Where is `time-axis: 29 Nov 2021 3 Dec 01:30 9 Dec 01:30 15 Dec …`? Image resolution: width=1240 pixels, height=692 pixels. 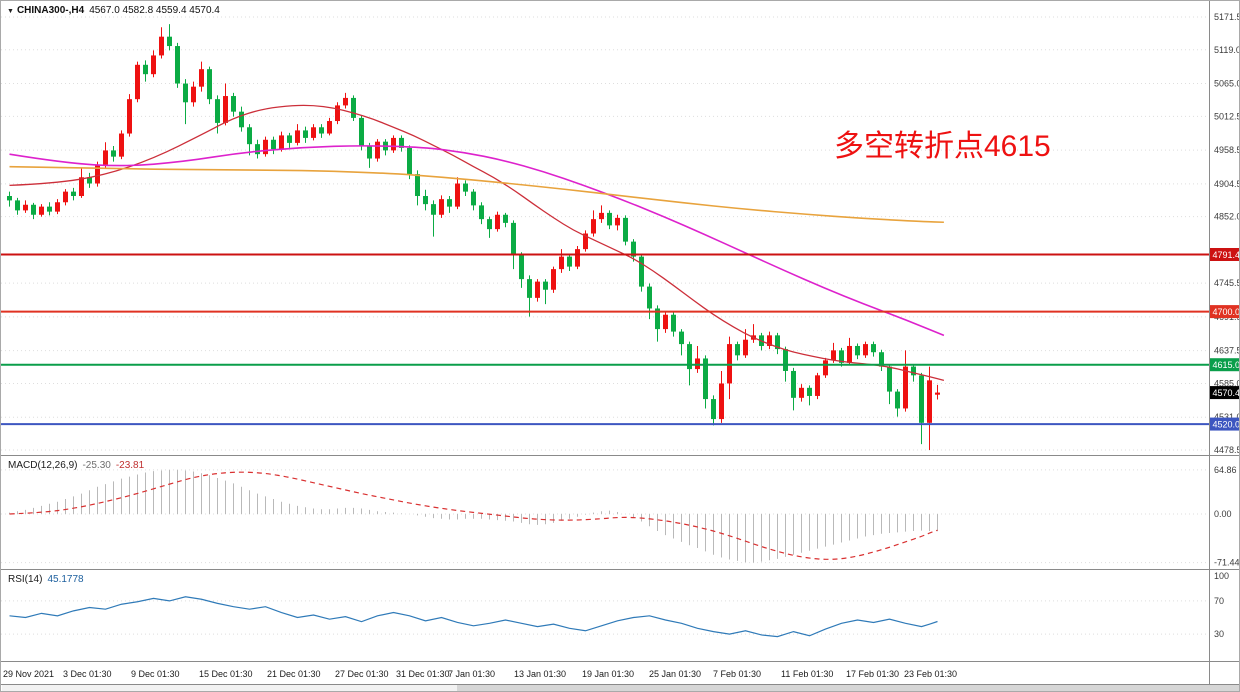 time-axis: 29 Nov 2021 3 Dec 01:30 9 Dec 01:30 15 Dec … is located at coordinates (620, 676).